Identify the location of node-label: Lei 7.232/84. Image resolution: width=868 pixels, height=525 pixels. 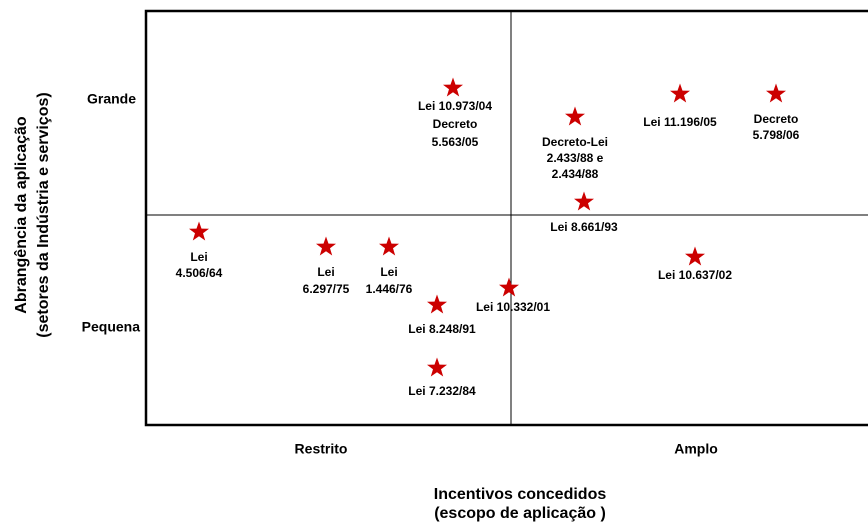
(442, 391).